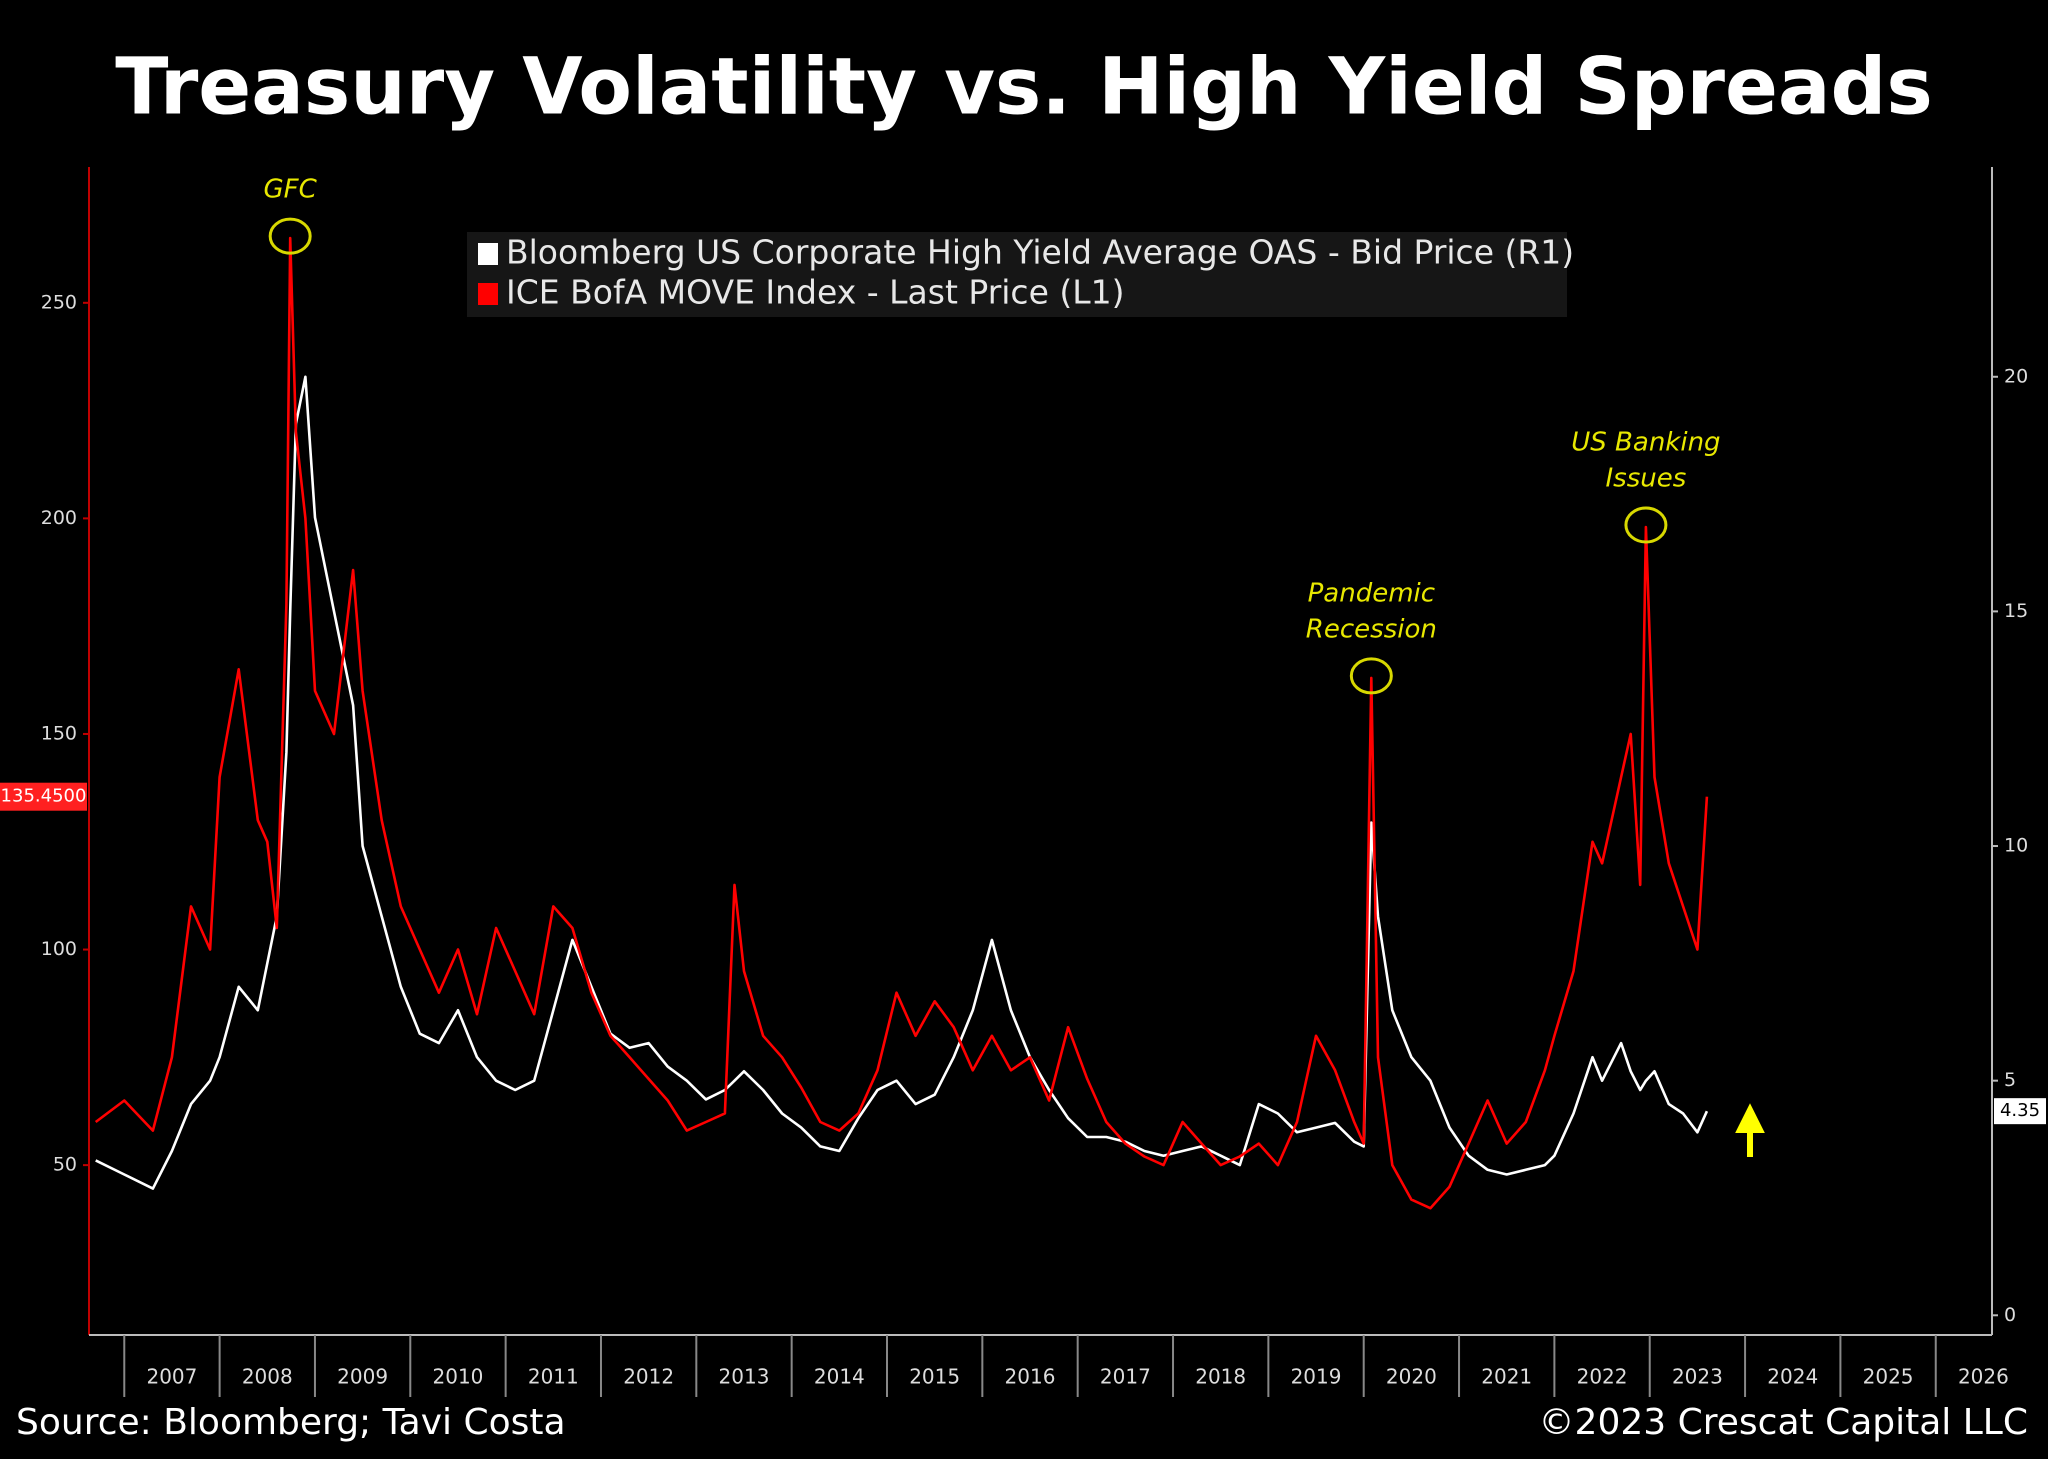 Image resolution: width=2048 pixels, height=1459 pixels. What do you see at coordinates (744, 1377) in the screenshot?
I see `x-tick-label: 2013` at bounding box center [744, 1377].